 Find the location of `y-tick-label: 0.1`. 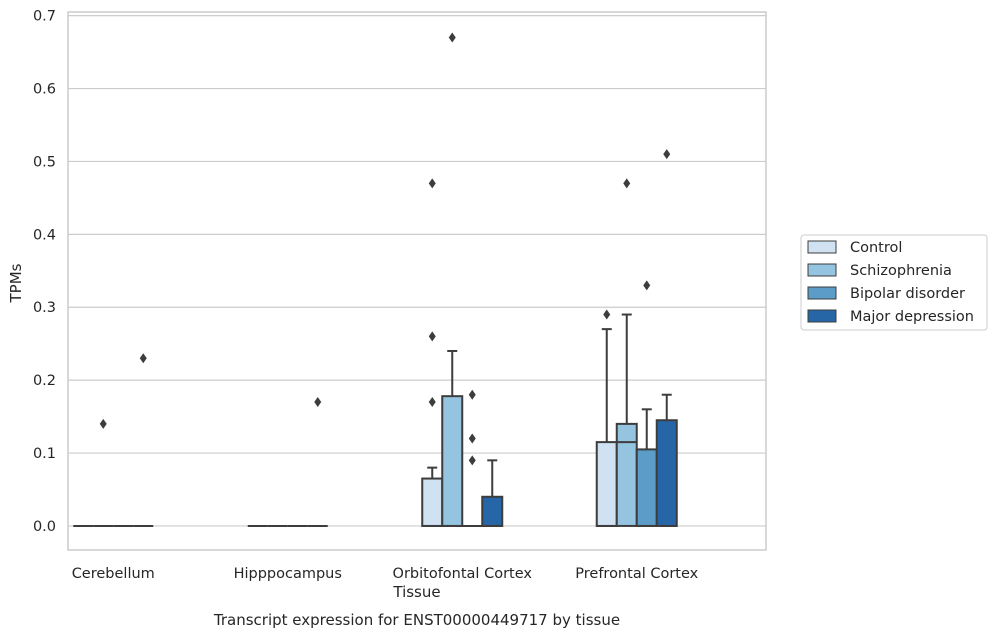

y-tick-label: 0.1 is located at coordinates (44, 454).